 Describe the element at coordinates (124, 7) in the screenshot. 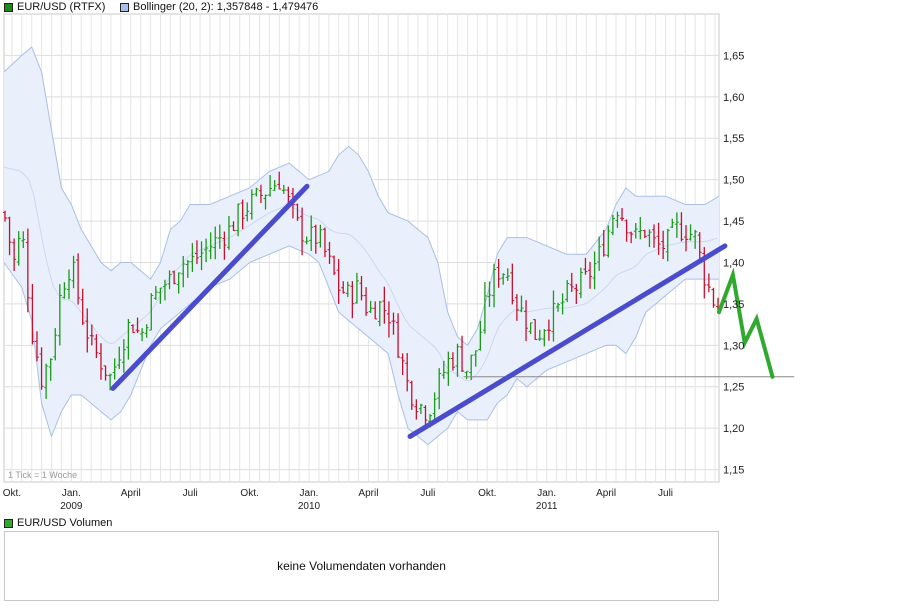

I see `bollinger-swatch` at that location.